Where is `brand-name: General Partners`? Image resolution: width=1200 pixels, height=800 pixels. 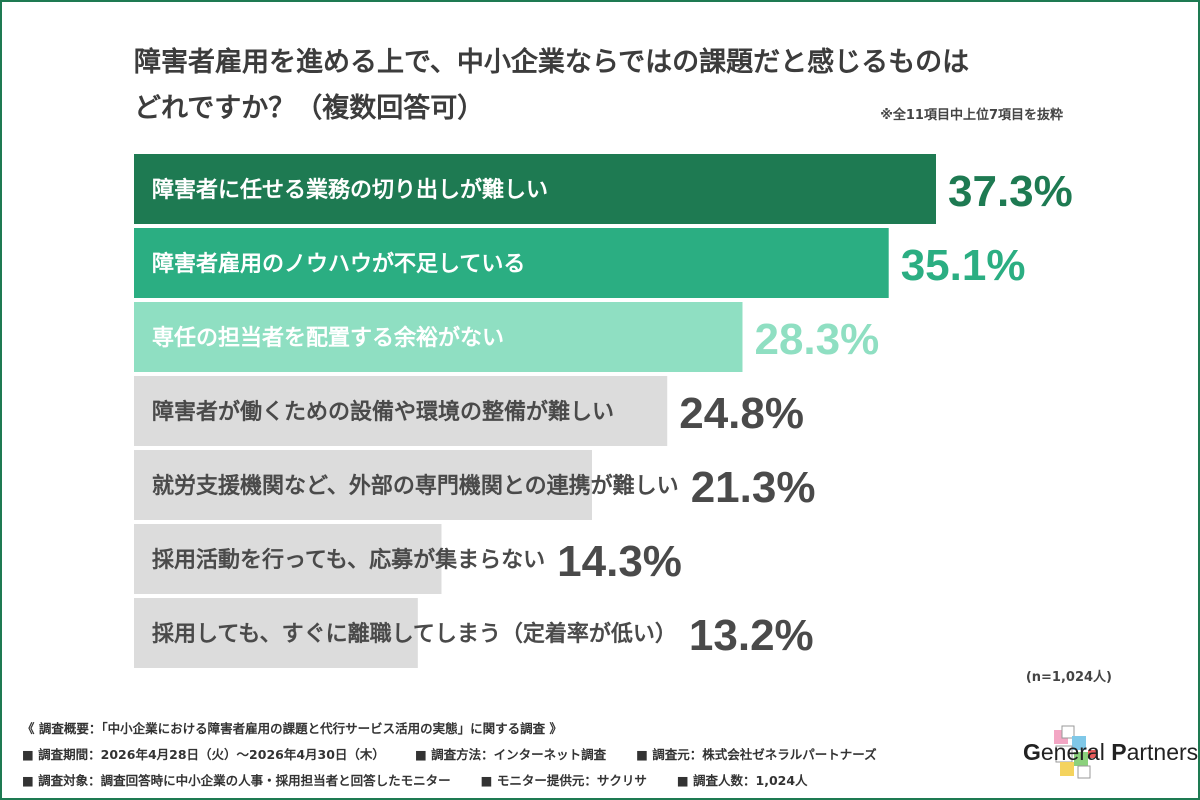
brand-name: General Partners is located at coordinates (1111, 752).